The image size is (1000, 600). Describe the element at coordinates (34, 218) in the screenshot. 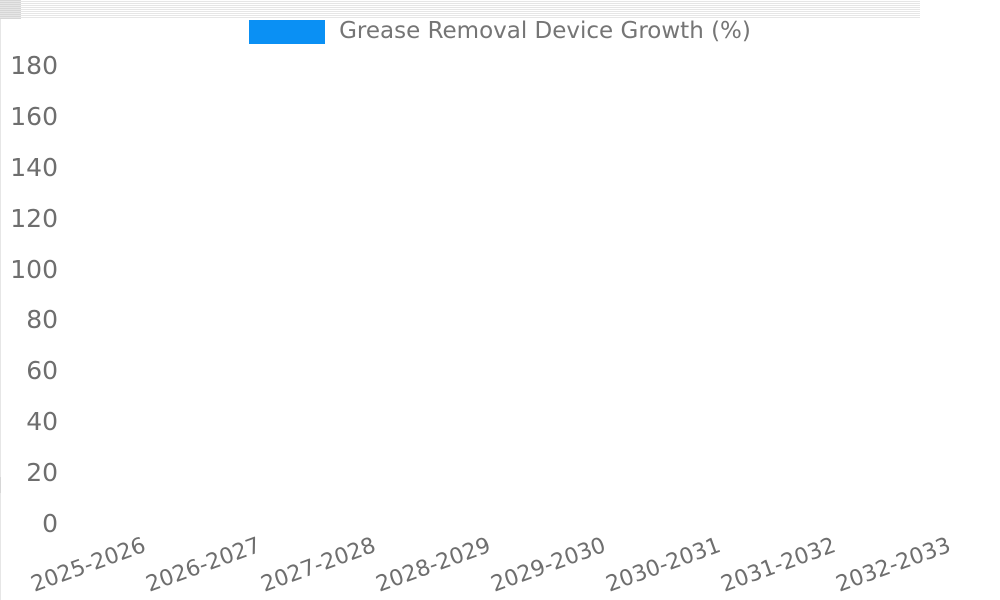

I see `y-tick-label: 120` at that location.